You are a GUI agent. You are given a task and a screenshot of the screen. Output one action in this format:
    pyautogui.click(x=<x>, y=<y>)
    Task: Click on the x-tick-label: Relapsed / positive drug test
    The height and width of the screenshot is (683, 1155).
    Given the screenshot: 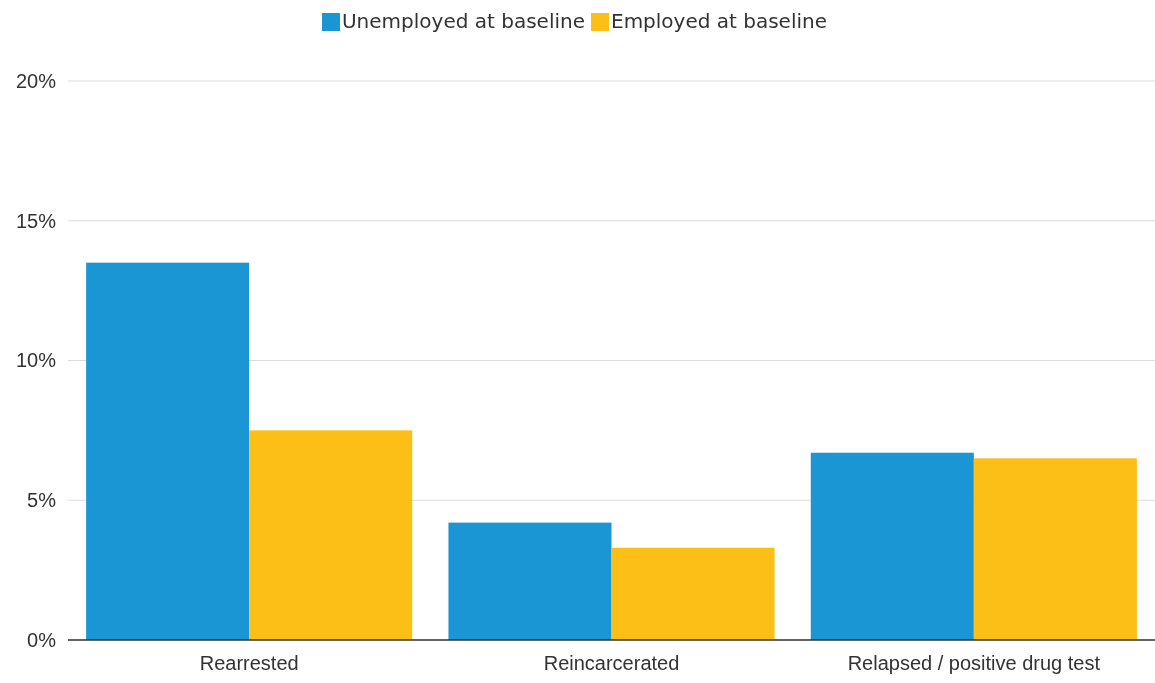 What is the action you would take?
    pyautogui.click(x=974, y=663)
    